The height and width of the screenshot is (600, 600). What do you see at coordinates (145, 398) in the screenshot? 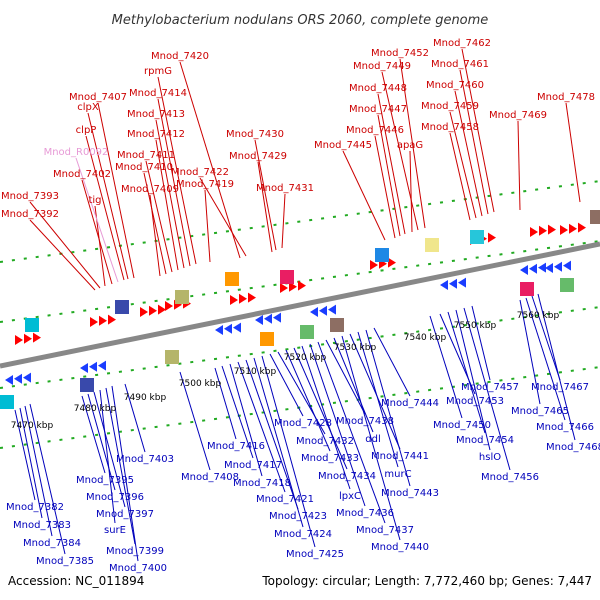
I see `scale-label: 7490 kbp` at bounding box center [145, 398].